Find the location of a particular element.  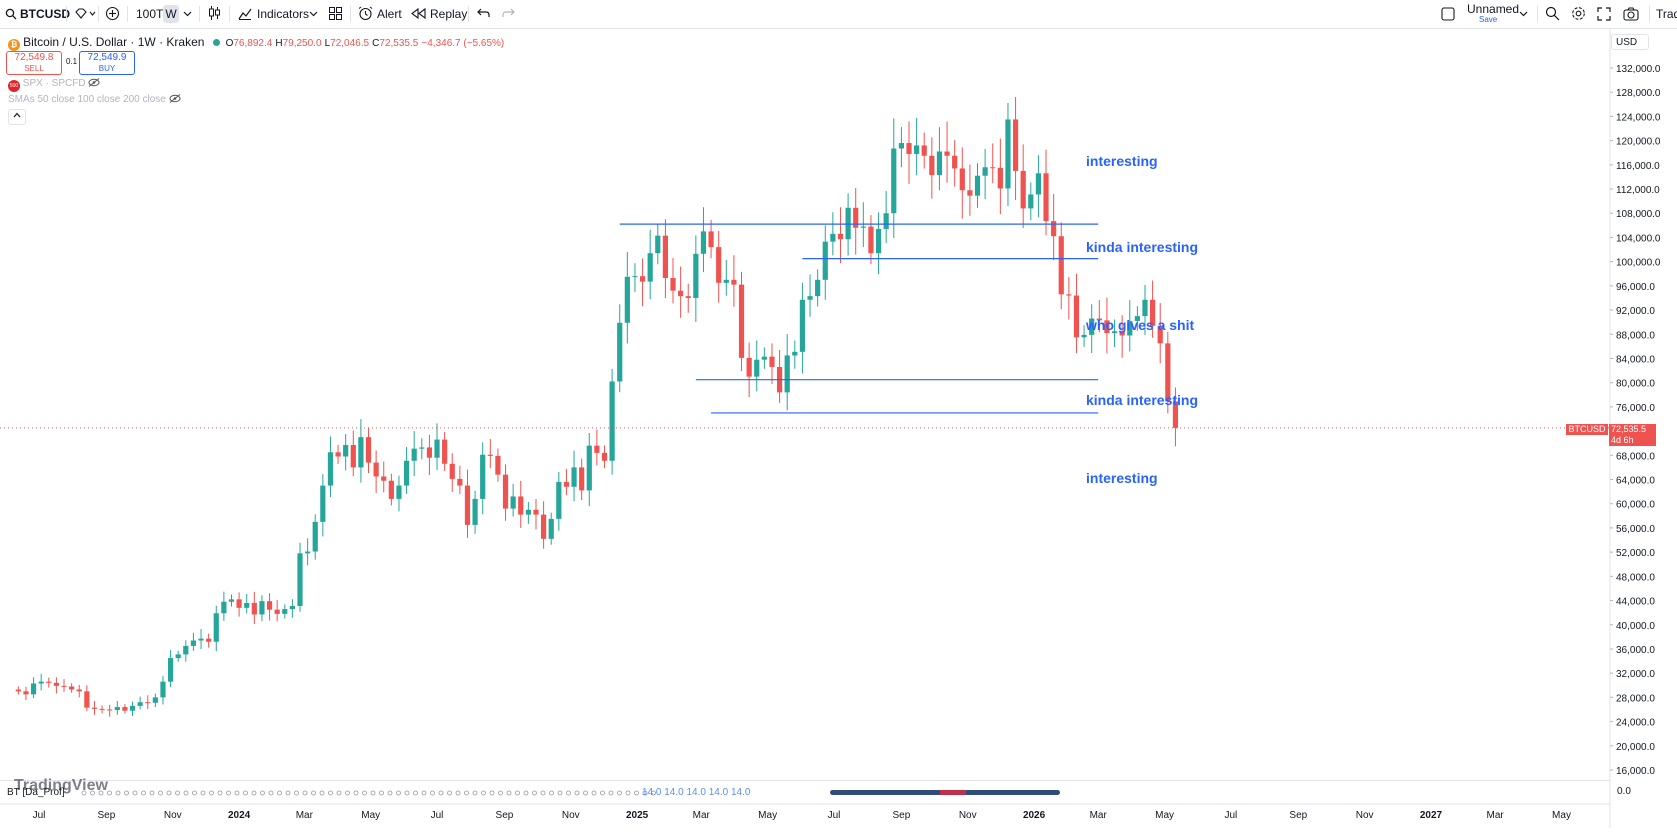

collapse-legend-button is located at coordinates (17, 117).